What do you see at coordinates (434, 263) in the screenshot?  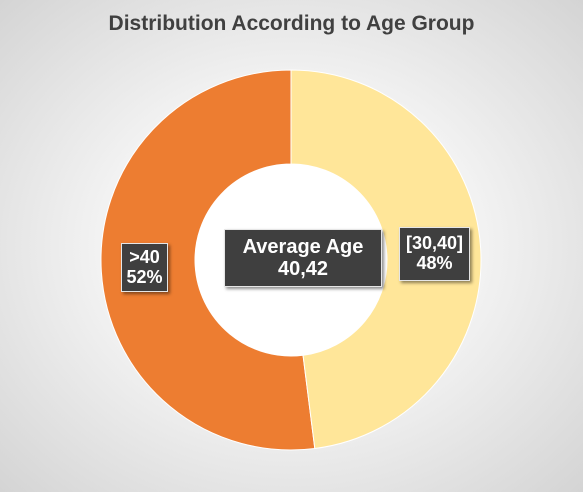 I see `slice-value-30-40: 48%` at bounding box center [434, 263].